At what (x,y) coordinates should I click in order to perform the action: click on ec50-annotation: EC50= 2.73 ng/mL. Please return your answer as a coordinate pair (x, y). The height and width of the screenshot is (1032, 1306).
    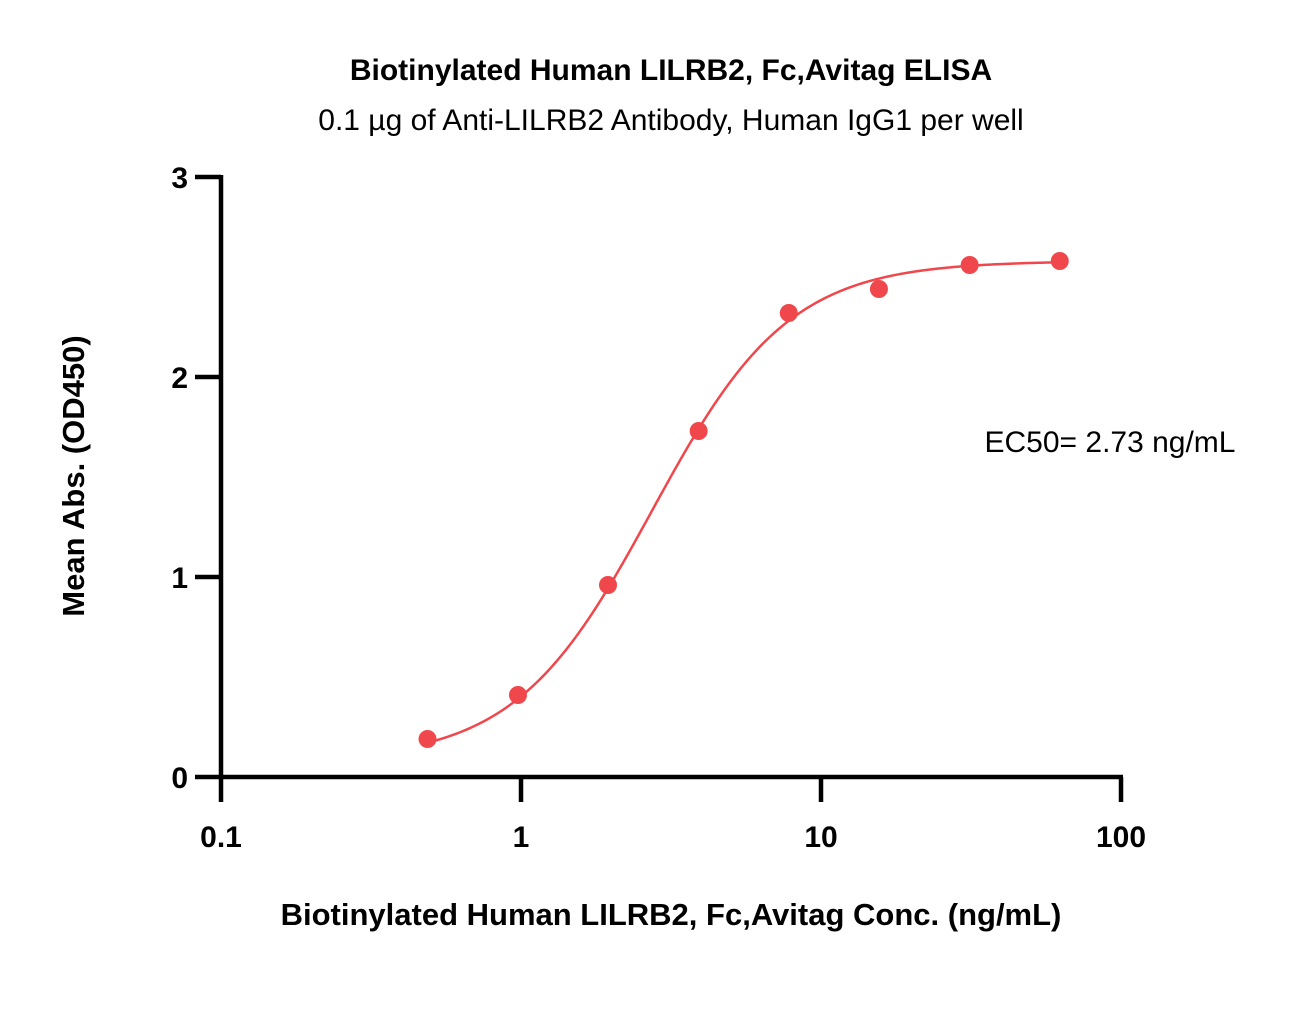
    Looking at the image, I should click on (1109, 442).